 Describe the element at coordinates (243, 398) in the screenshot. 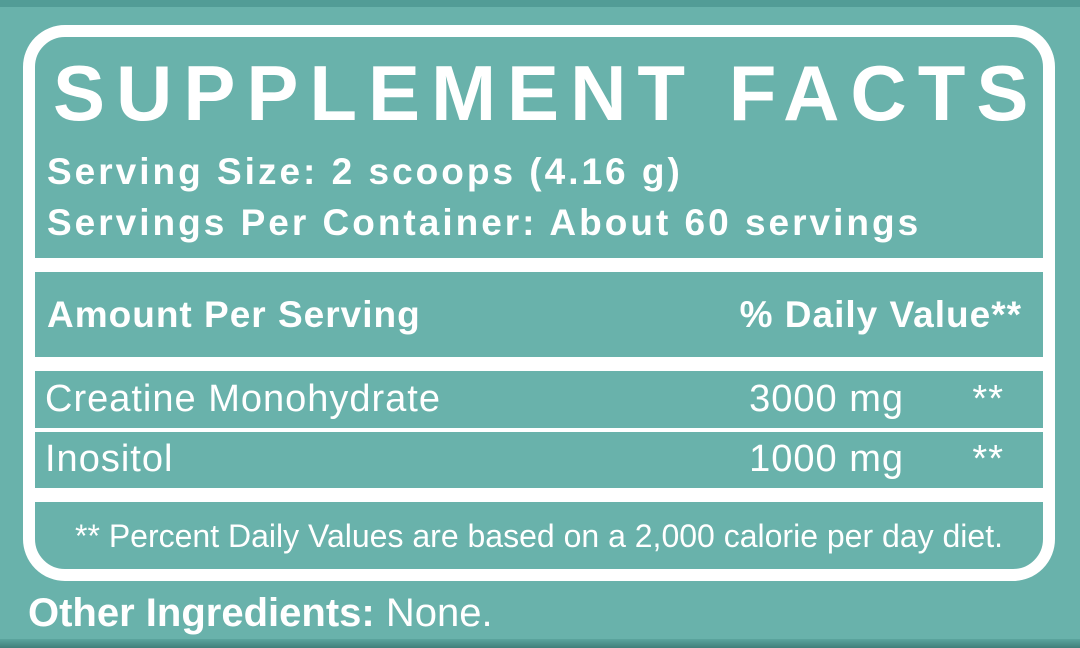

I see `ingredient-name: Creatine Monohydrate` at that location.